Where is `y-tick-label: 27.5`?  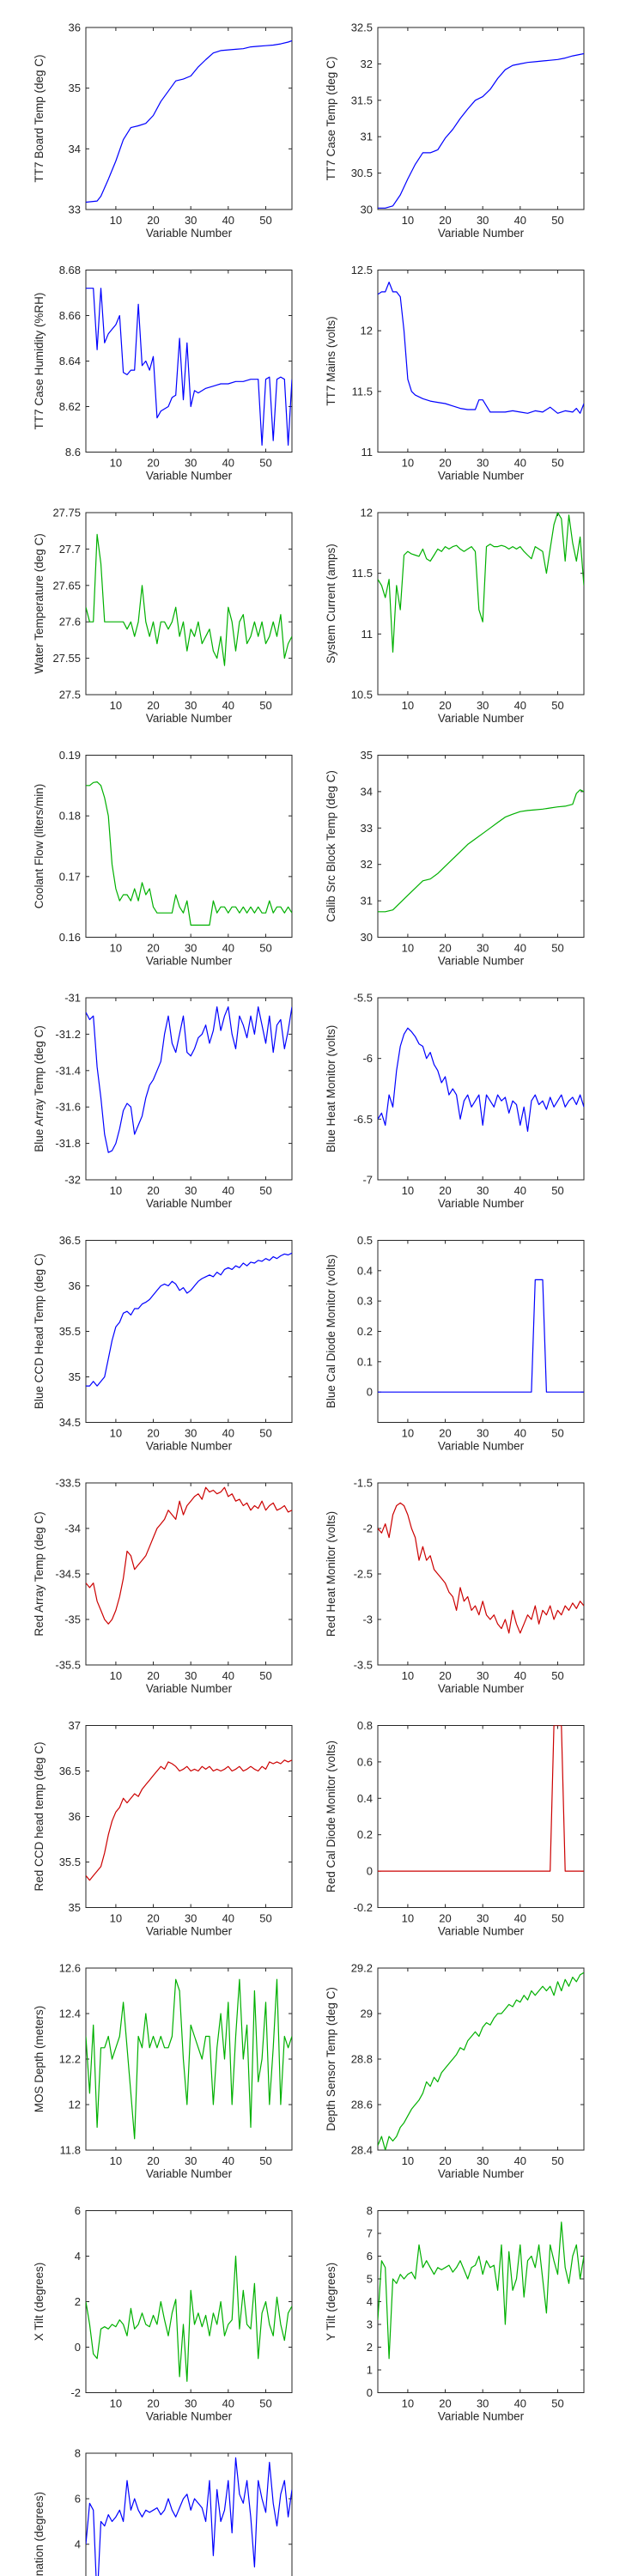 y-tick-label: 27.5 is located at coordinates (70, 695).